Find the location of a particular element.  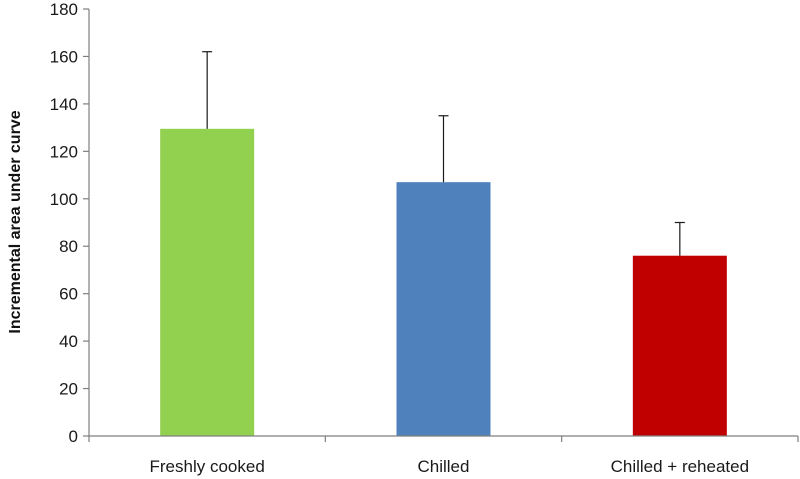

y-axis-title: Incremental area under curve is located at coordinates (15, 221).